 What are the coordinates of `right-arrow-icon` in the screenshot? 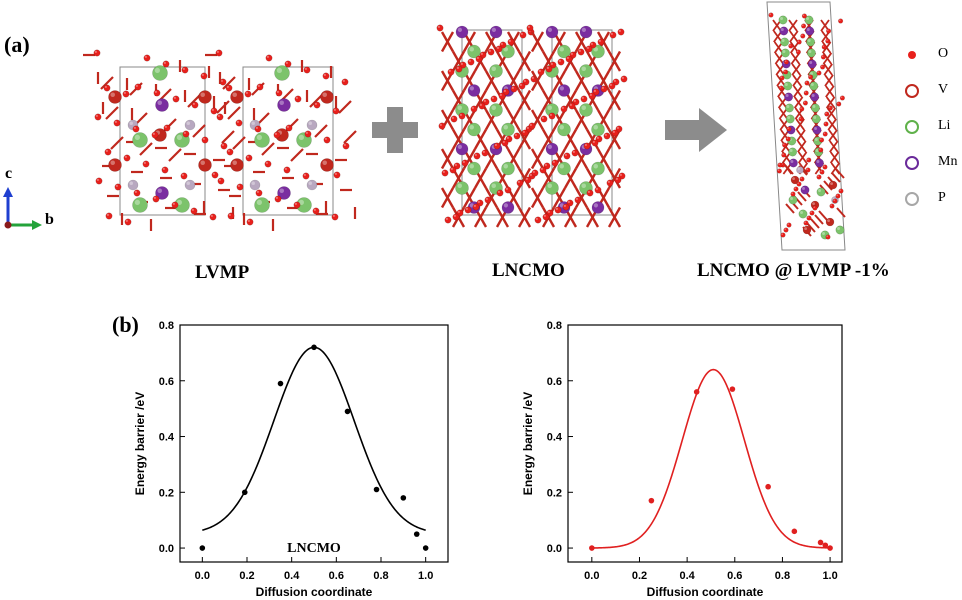 It's located at (696, 130).